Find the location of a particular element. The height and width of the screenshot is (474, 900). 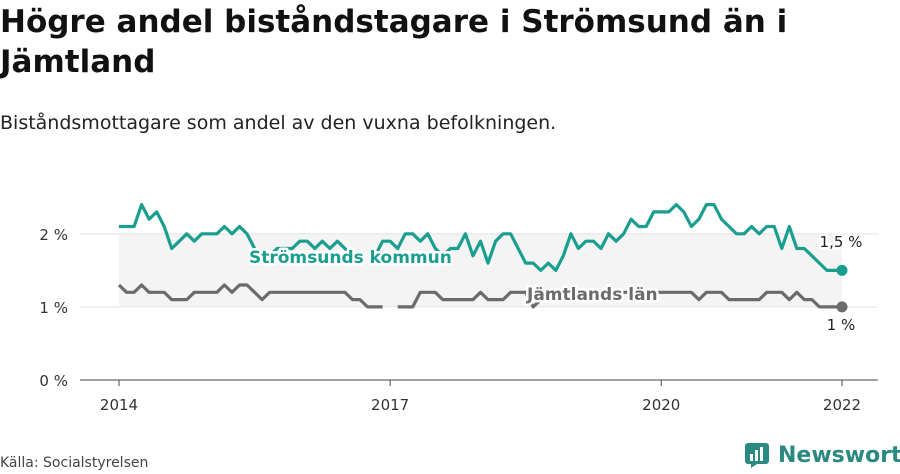

x-tick-label: 2014 is located at coordinates (119, 405).